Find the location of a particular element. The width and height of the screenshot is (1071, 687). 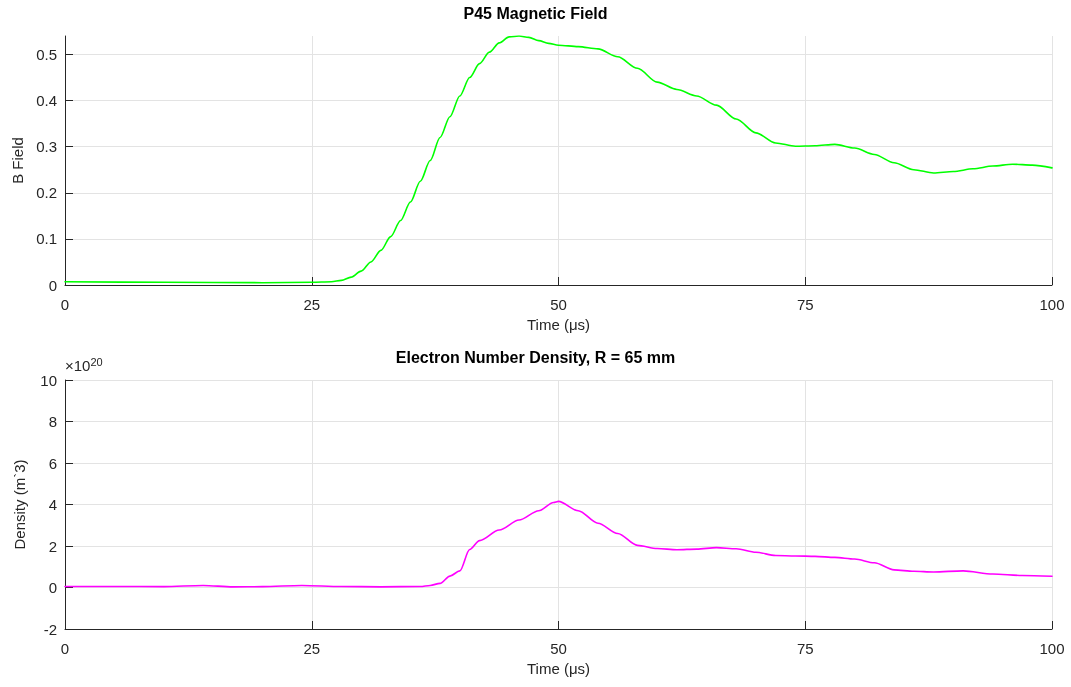

chart-title: Electron Number Density, R = 65 mm is located at coordinates (535, 356).